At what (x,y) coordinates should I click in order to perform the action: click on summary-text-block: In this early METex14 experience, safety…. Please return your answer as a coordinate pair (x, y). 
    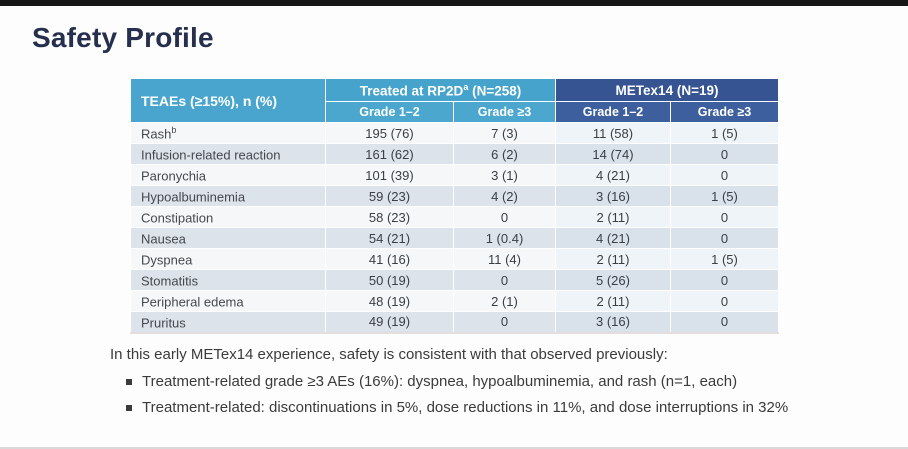
    Looking at the image, I should click on (470, 381).